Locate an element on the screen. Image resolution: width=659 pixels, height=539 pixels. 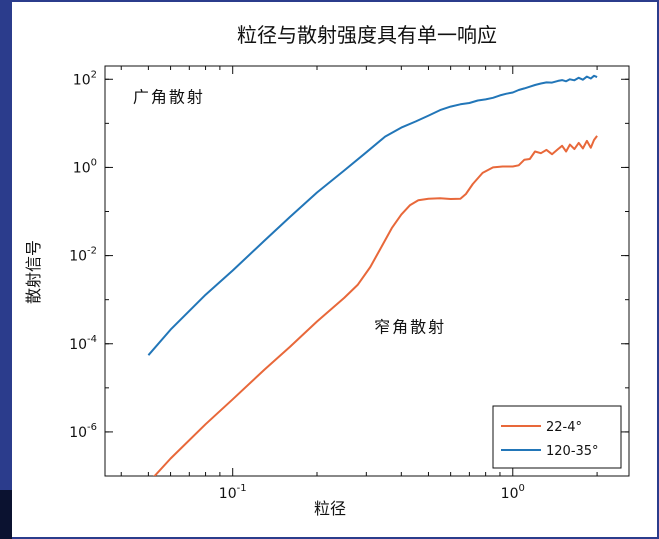
y-axis-label: 散射信号 is located at coordinates (33, 272).